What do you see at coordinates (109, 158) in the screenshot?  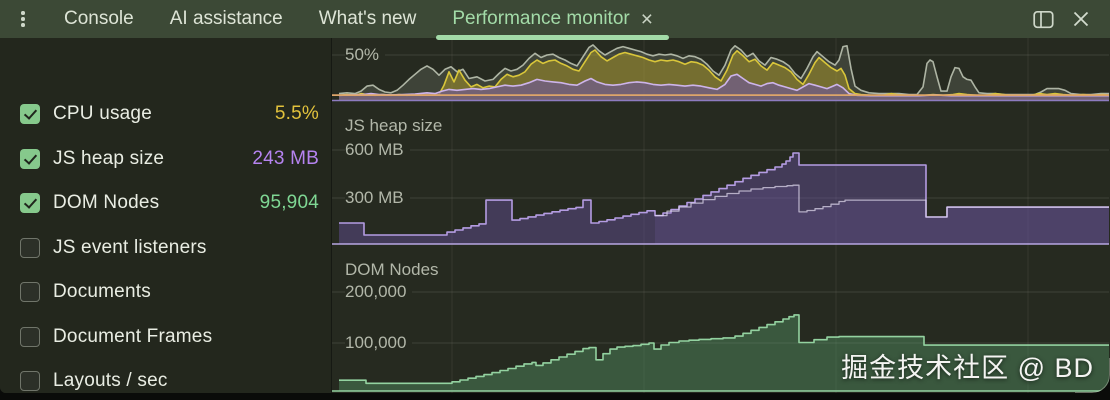 I see `metric-label: JS heap size` at bounding box center [109, 158].